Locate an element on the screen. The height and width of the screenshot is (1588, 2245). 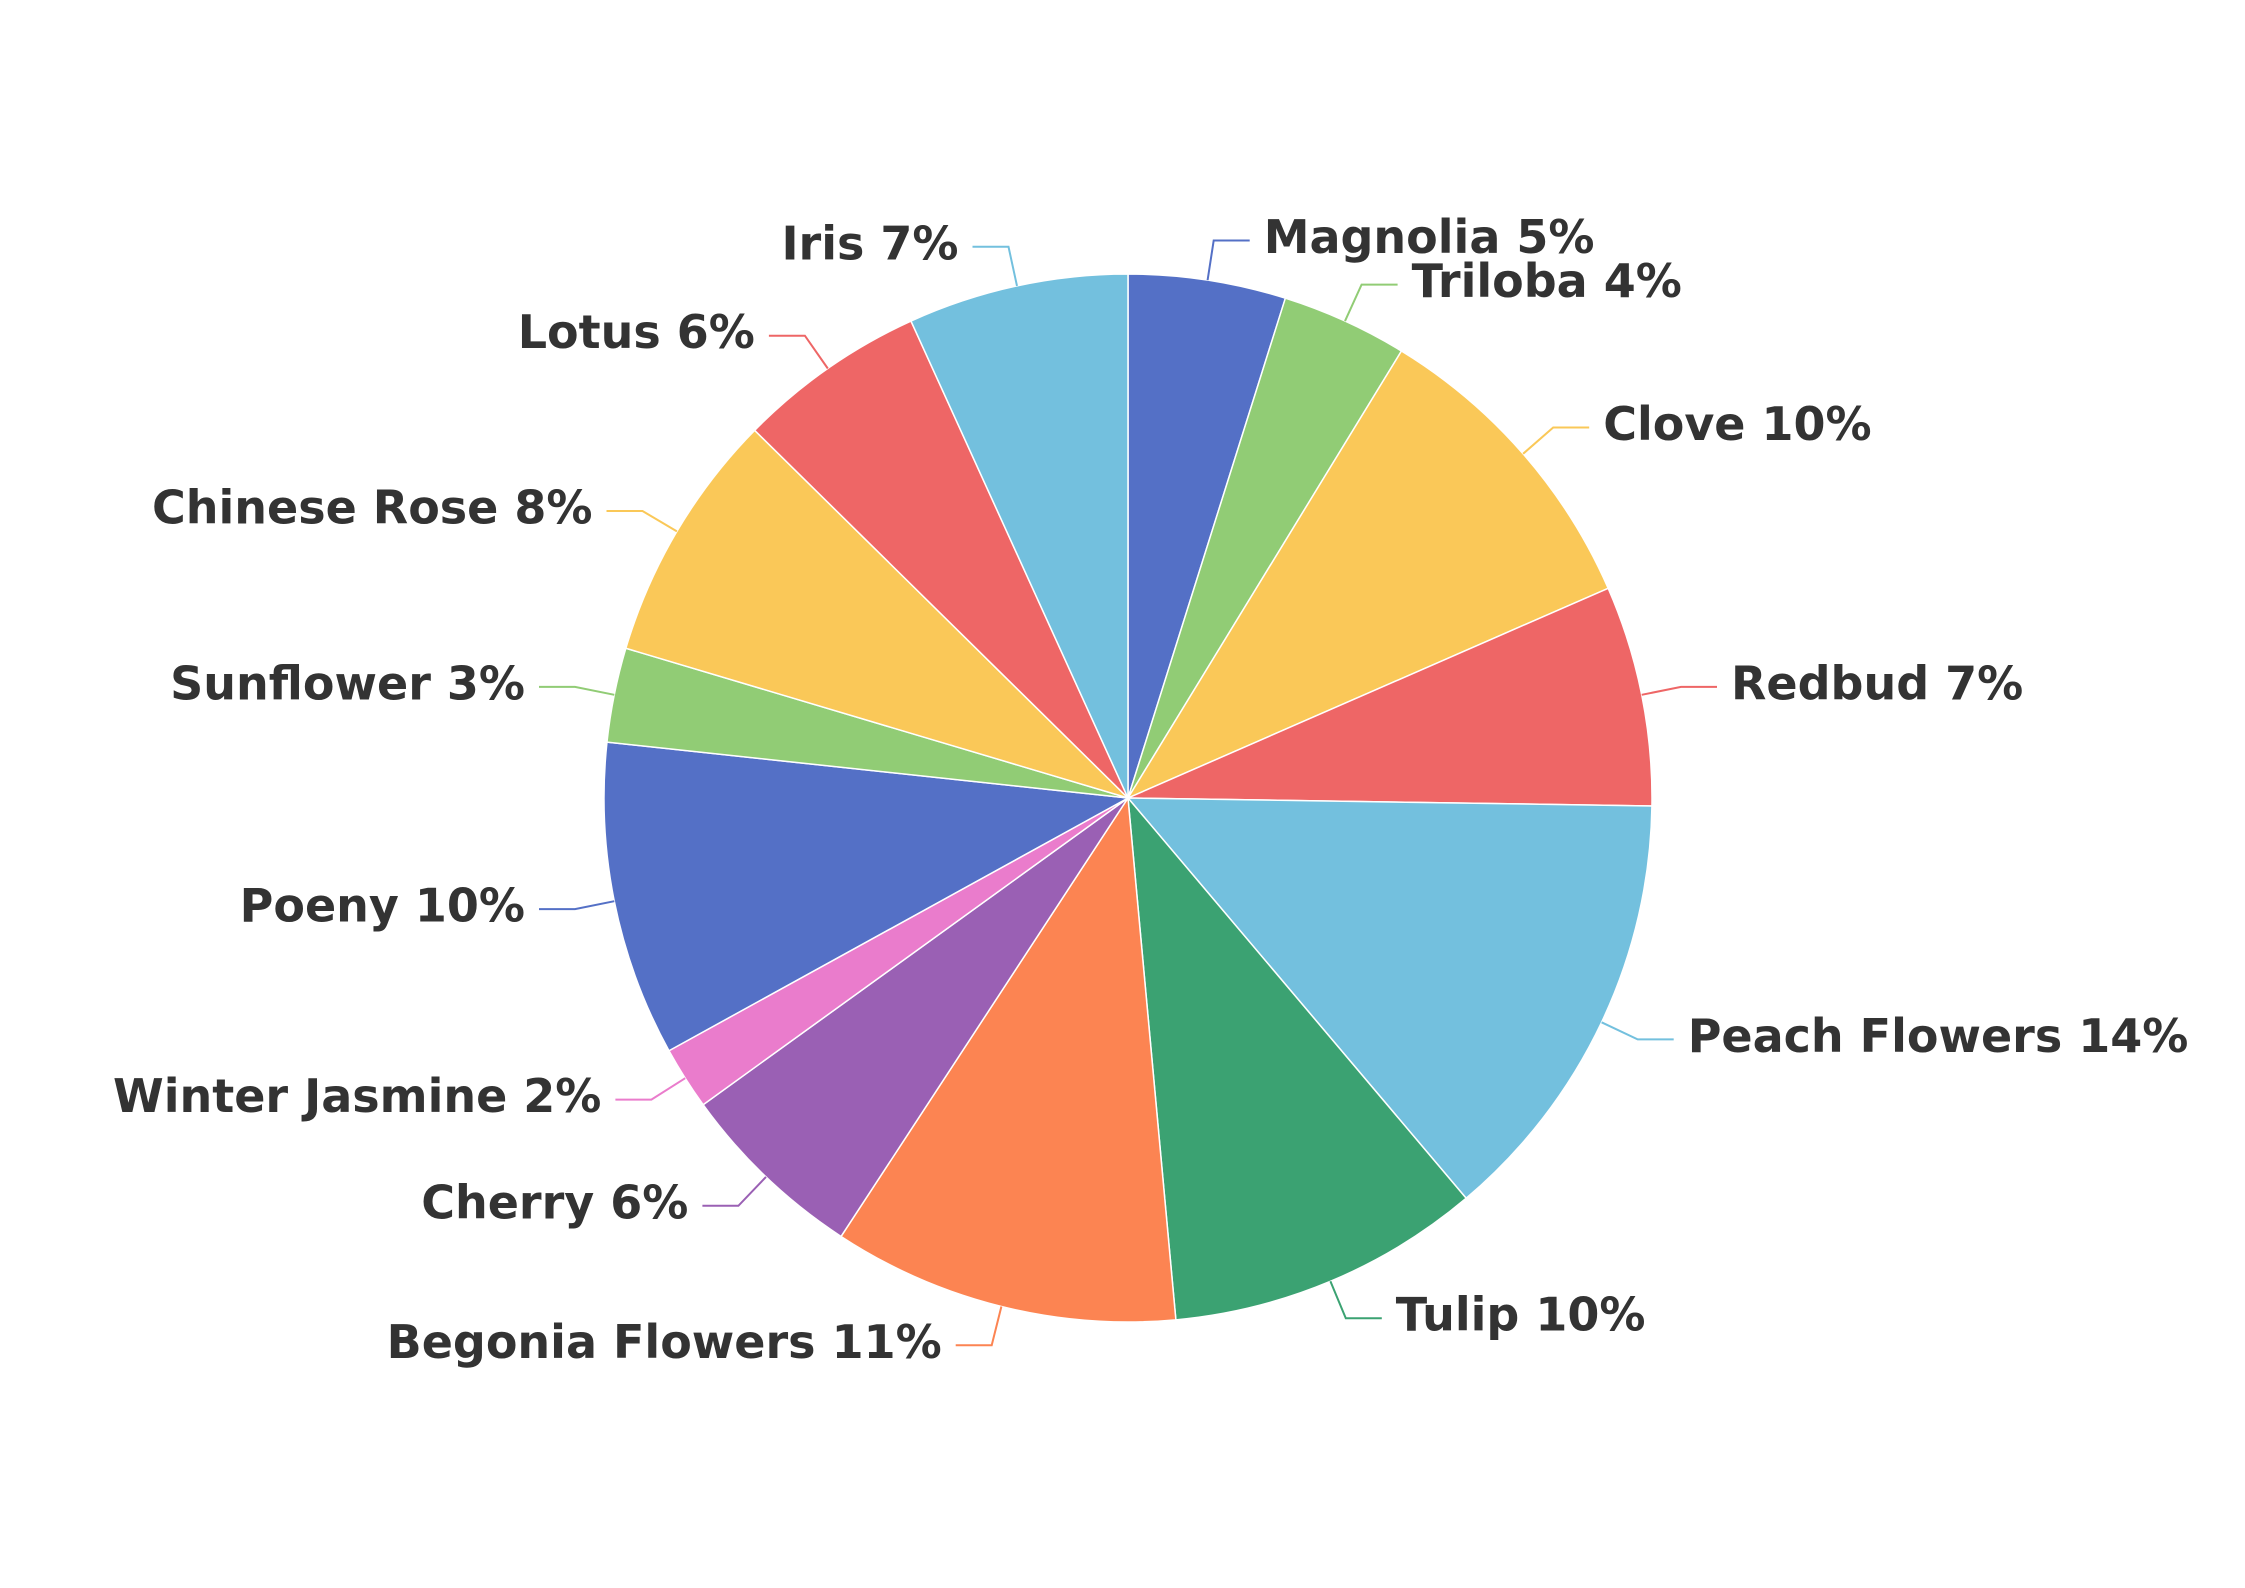
pie-slice-cherry is located at coordinates (915, 1017).